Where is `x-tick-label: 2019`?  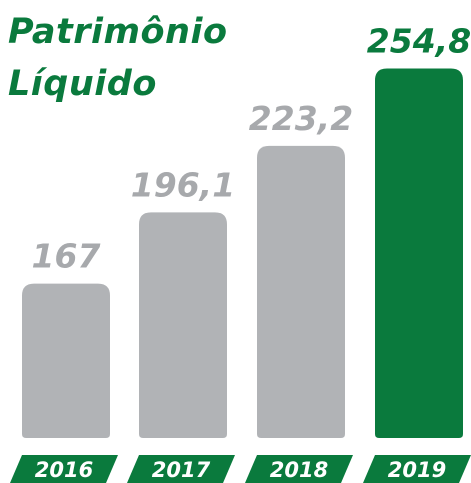 x-tick-label: 2019 is located at coordinates (417, 470).